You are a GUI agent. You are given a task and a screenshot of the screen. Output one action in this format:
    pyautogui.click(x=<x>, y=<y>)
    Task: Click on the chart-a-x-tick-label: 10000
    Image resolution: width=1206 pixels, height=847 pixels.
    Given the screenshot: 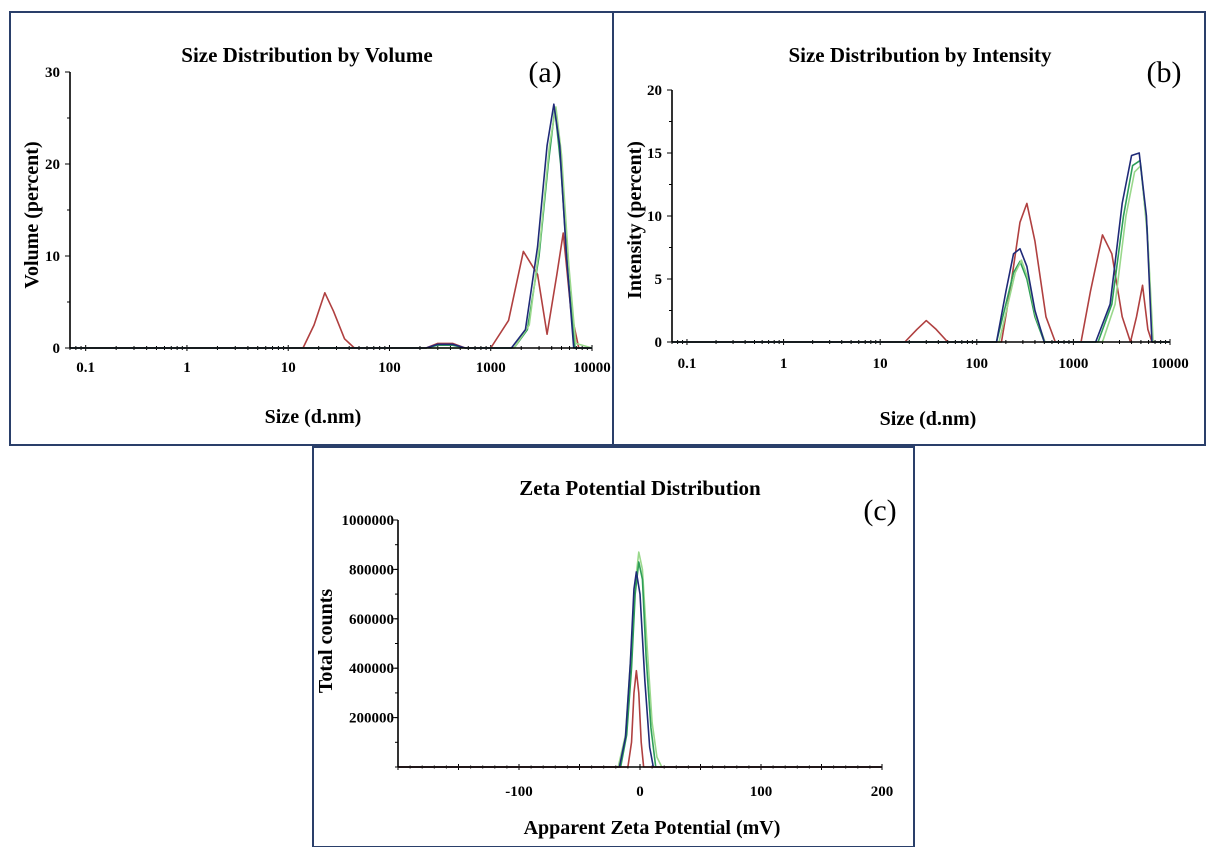 What is the action you would take?
    pyautogui.click(x=592, y=368)
    